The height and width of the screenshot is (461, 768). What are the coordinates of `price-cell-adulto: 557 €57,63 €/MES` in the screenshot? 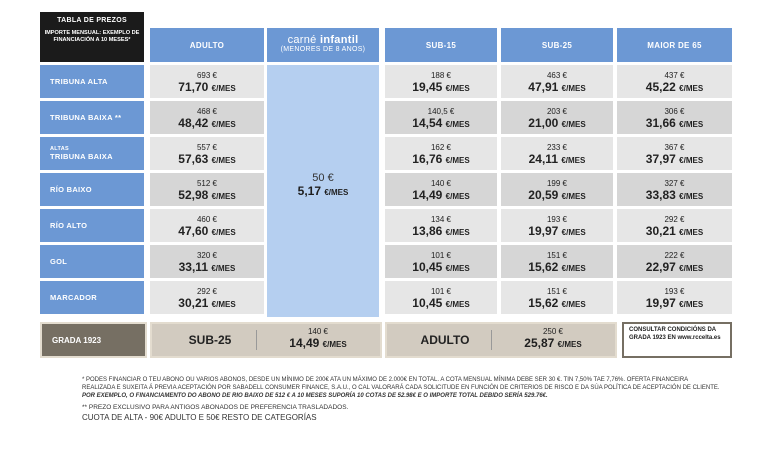 It's located at (207, 153).